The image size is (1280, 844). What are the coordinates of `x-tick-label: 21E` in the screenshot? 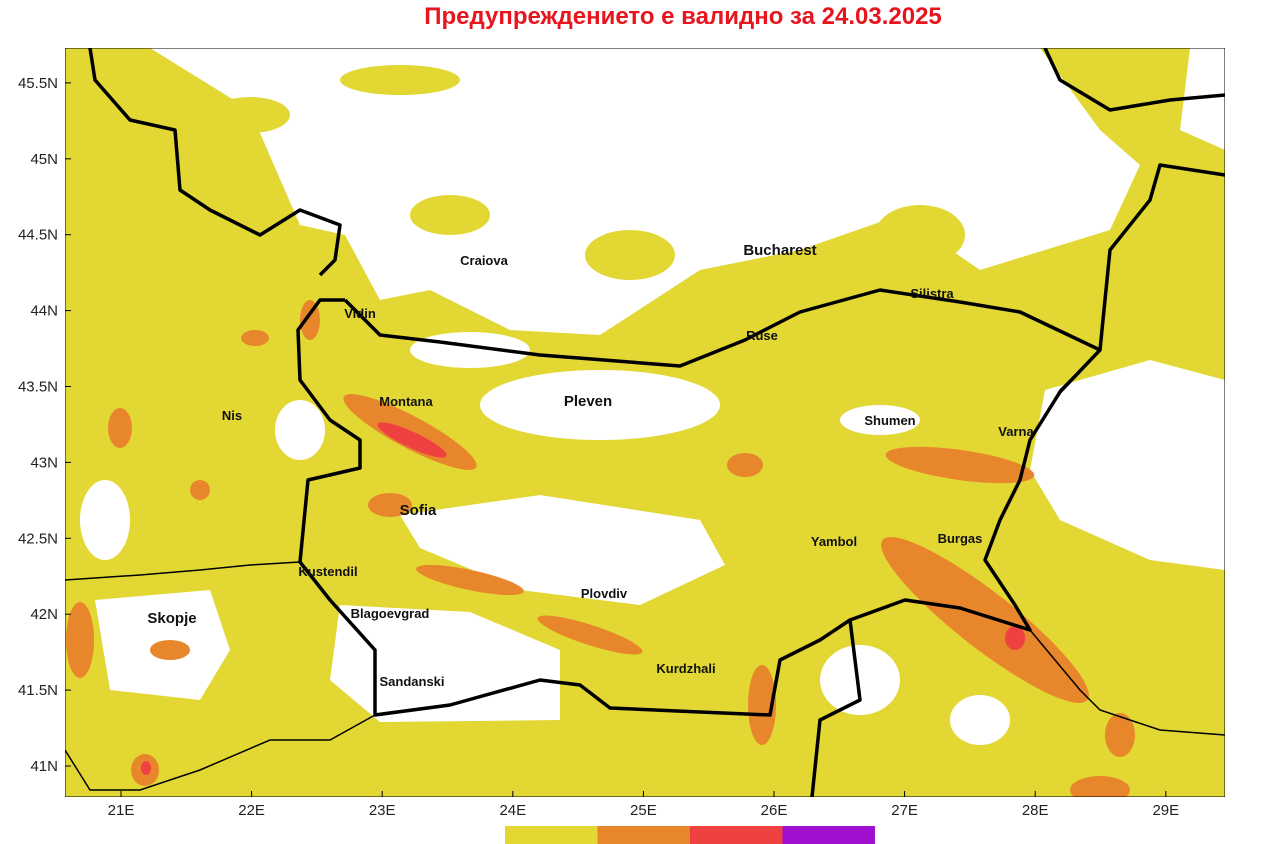 It's located at (121, 810).